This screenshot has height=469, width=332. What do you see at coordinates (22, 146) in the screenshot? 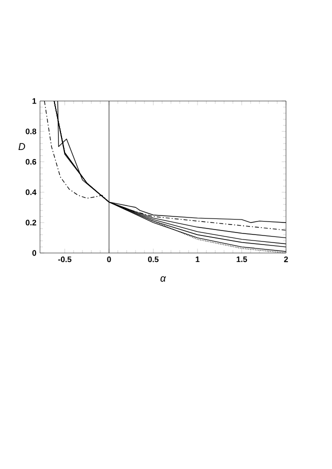
I see `y-axis-title: D` at bounding box center [22, 146].